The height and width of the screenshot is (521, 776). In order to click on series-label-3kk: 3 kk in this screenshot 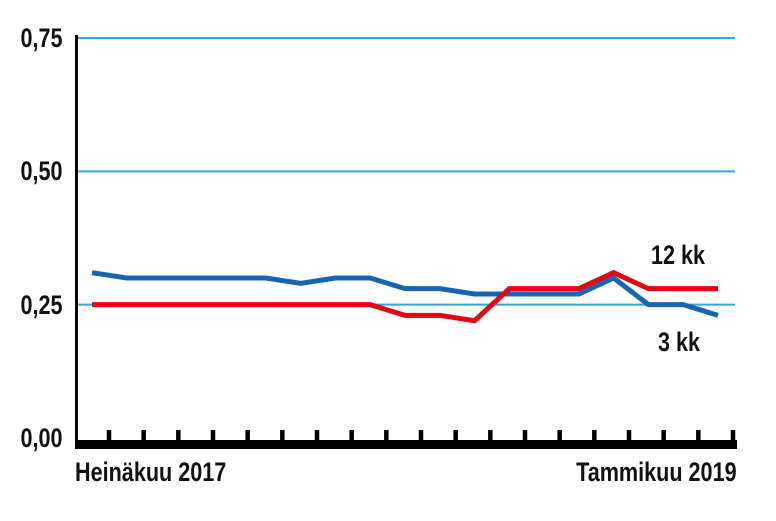, I will do `click(679, 342)`.